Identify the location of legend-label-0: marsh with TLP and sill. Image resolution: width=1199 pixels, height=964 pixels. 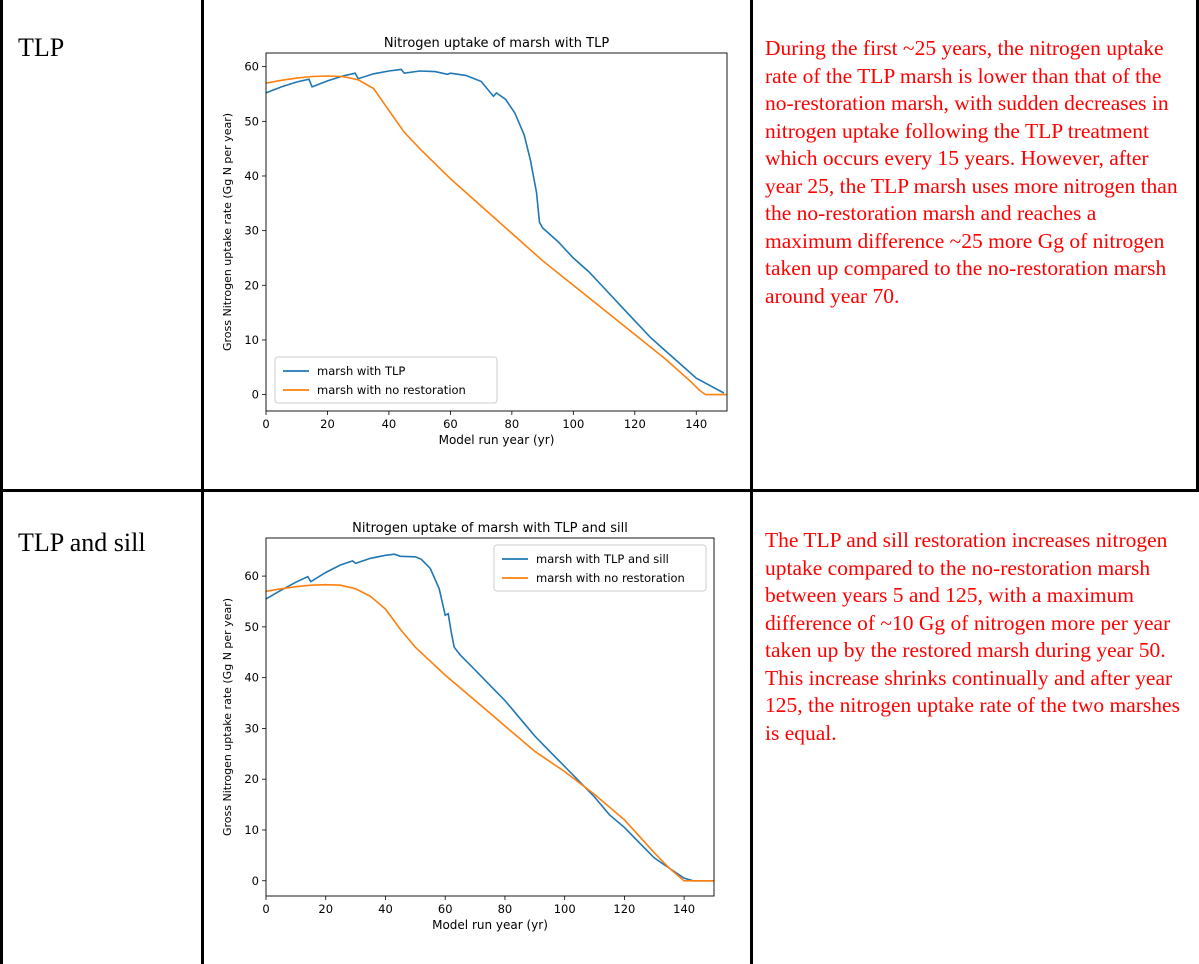
(602, 559).